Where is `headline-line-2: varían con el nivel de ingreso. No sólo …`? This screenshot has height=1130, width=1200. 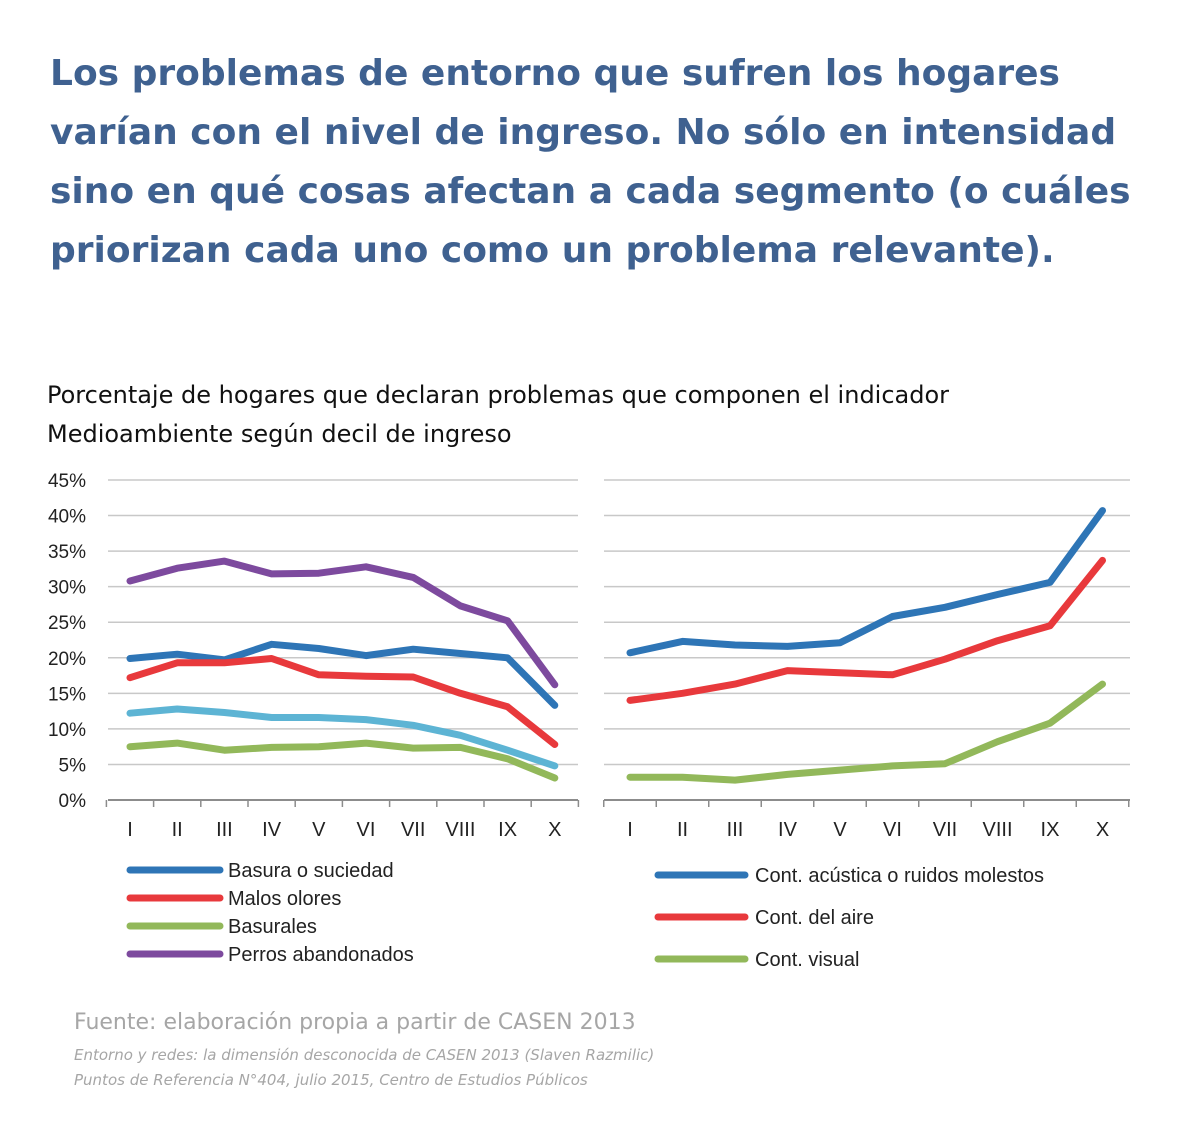
headline-line-2: varían con el nivel de ingreso. No sólo … is located at coordinates (583, 132).